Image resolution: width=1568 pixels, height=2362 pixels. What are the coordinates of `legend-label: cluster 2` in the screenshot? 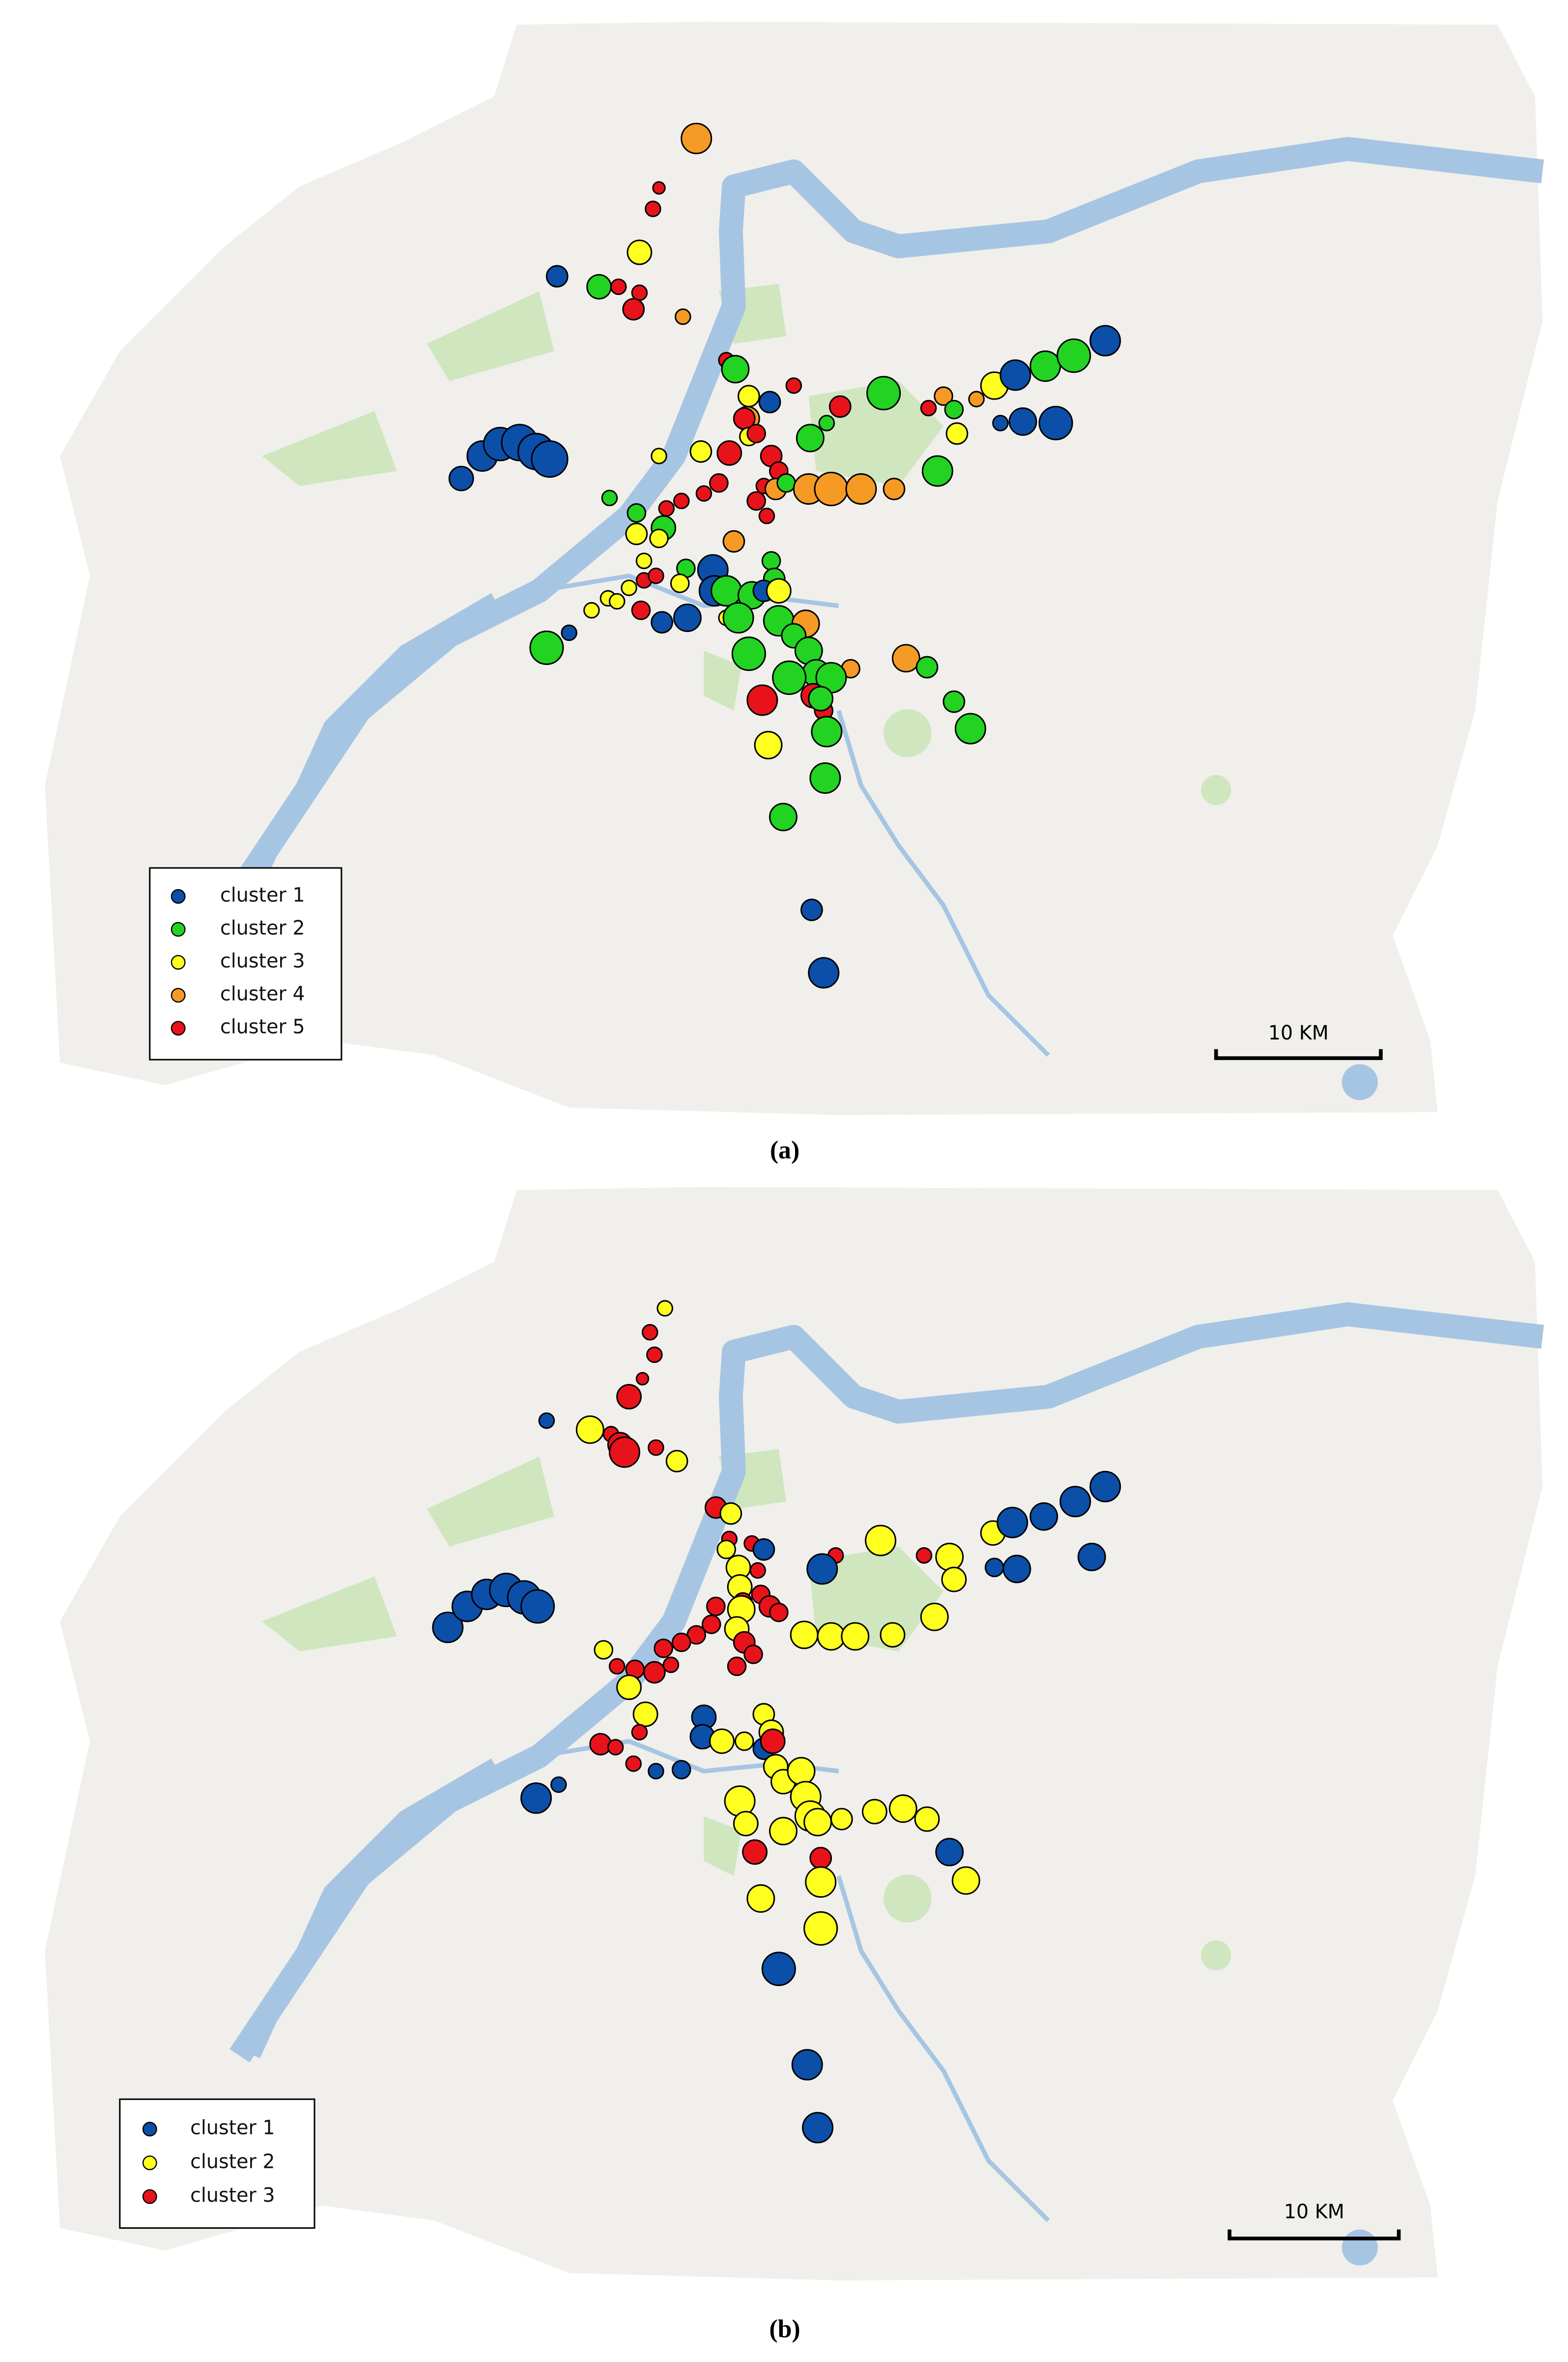 It's located at (262, 928).